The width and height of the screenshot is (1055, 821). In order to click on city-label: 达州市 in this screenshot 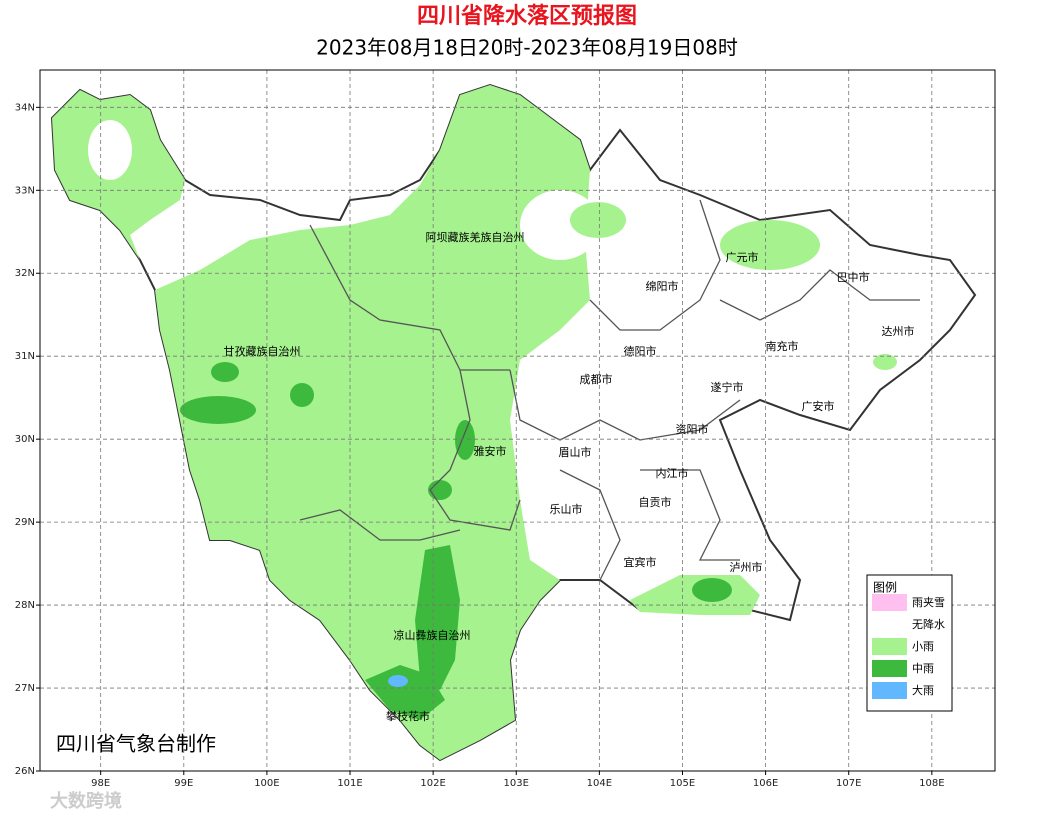, I will do `click(898, 331)`.